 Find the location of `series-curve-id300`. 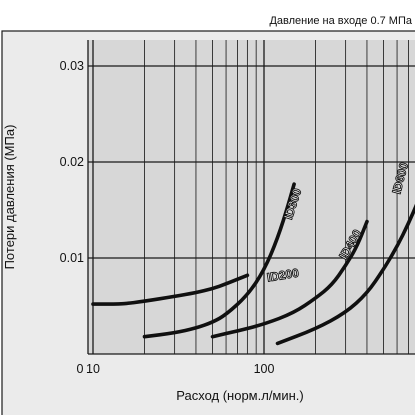

series-curve-id300 is located at coordinates (219, 260).